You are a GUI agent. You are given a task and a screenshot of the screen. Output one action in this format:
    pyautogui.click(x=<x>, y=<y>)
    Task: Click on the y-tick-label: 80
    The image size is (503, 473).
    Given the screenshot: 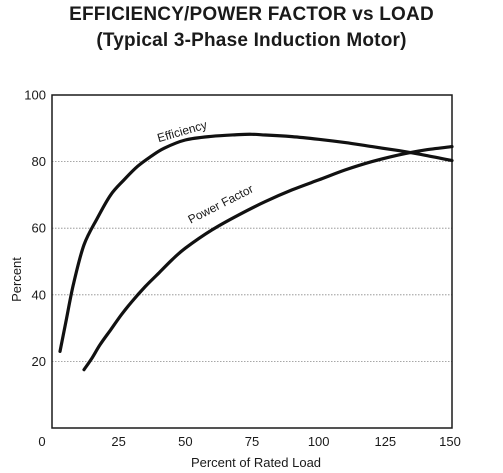 What is the action you would take?
    pyautogui.click(x=39, y=161)
    